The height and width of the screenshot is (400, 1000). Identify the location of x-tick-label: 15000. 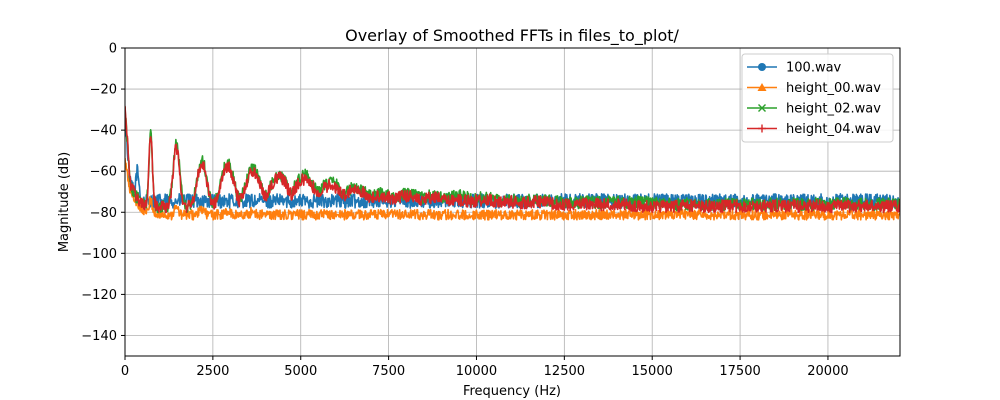
(652, 371).